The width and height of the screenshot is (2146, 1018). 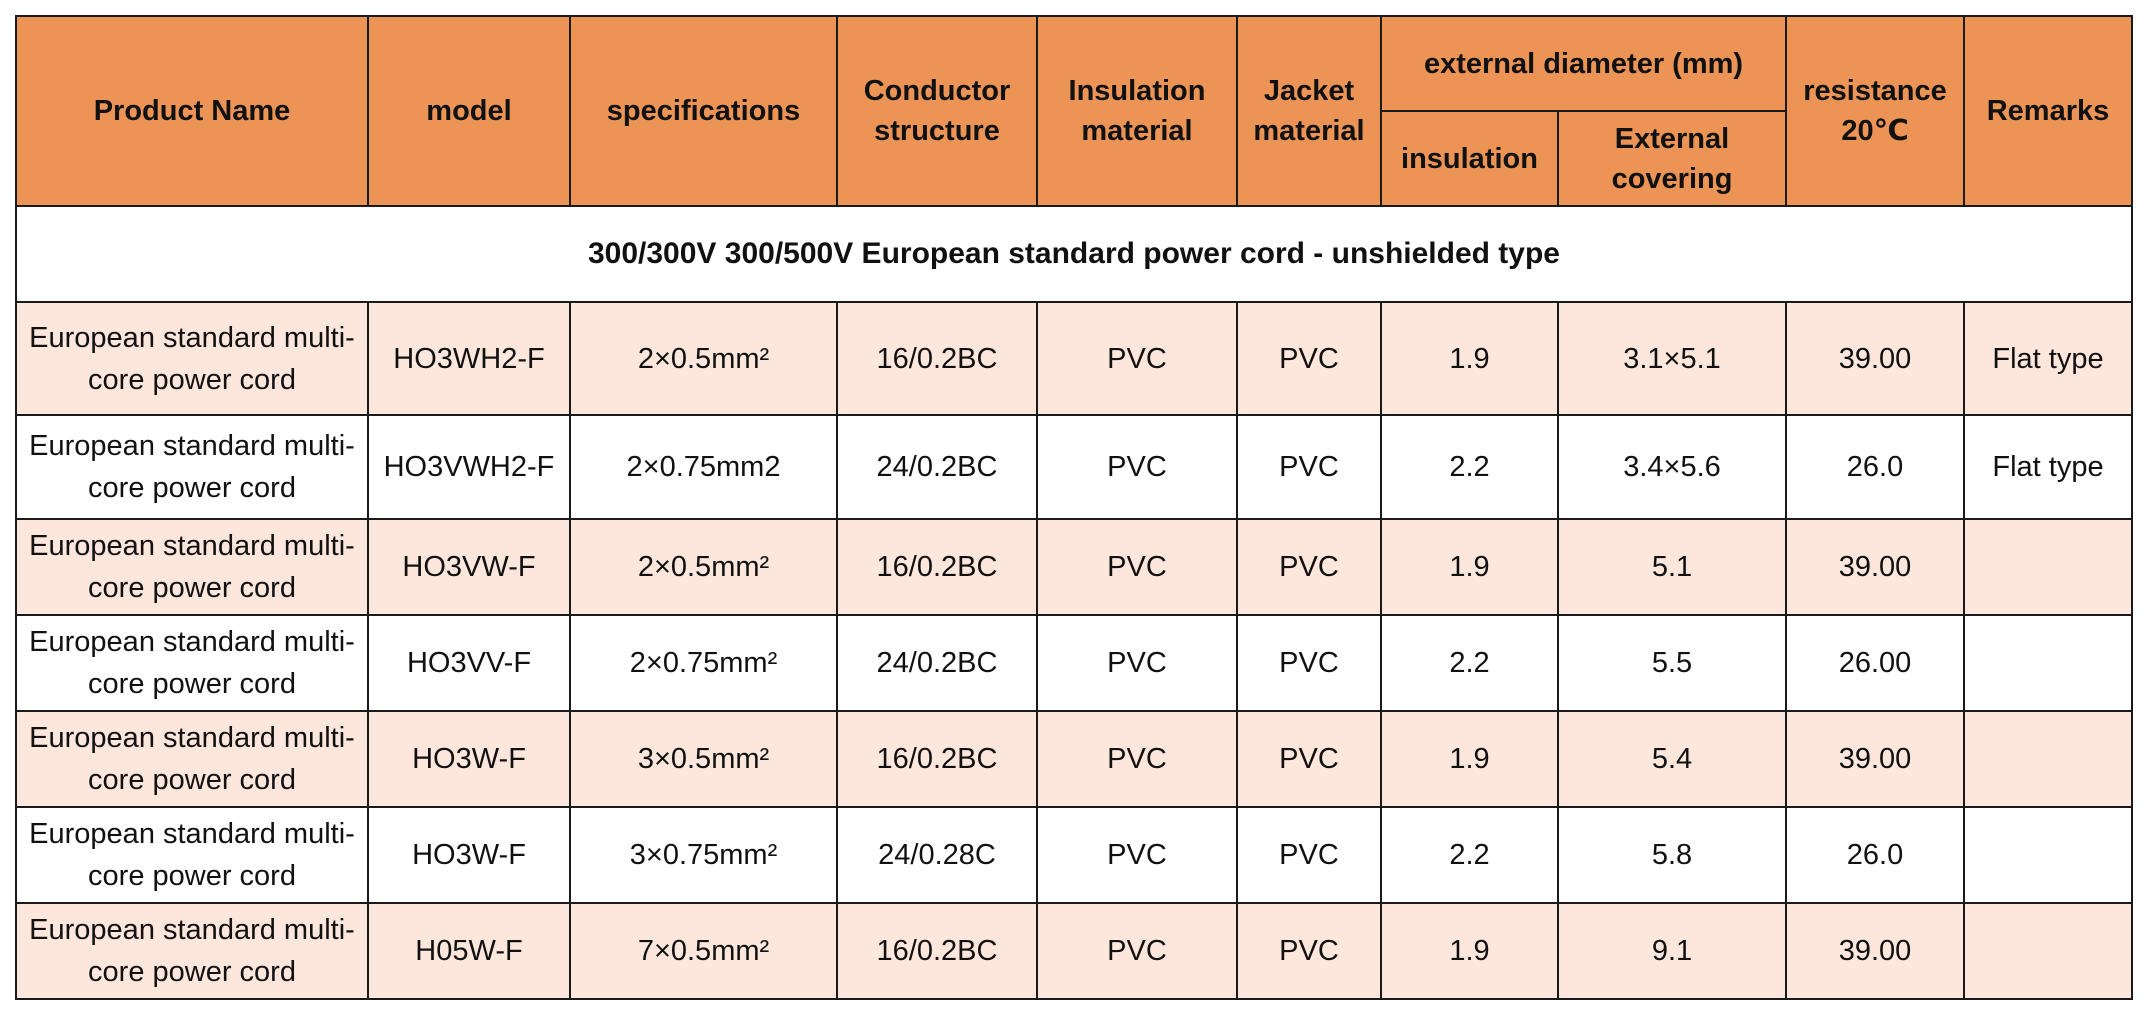 I want to click on header-jacket-material: Jacket material, so click(x=1309, y=111).